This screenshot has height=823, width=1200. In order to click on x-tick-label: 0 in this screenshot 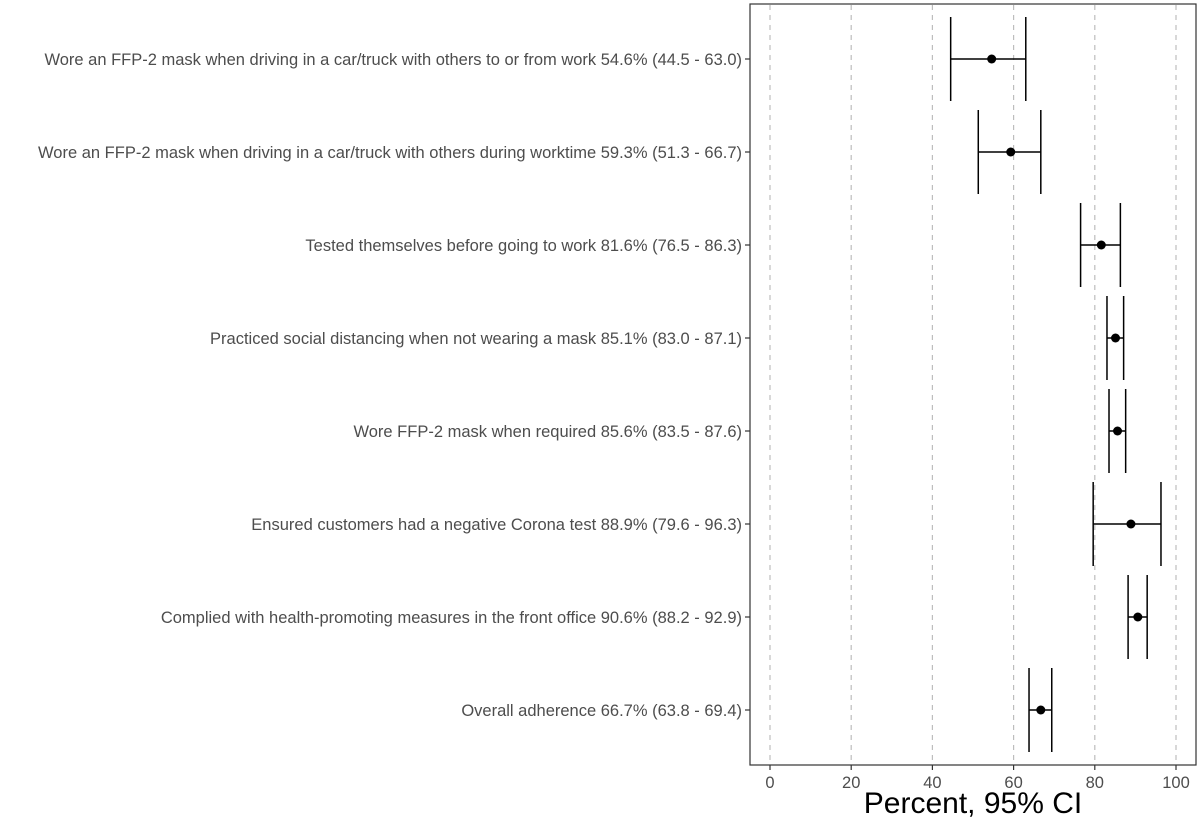, I will do `click(769, 783)`.